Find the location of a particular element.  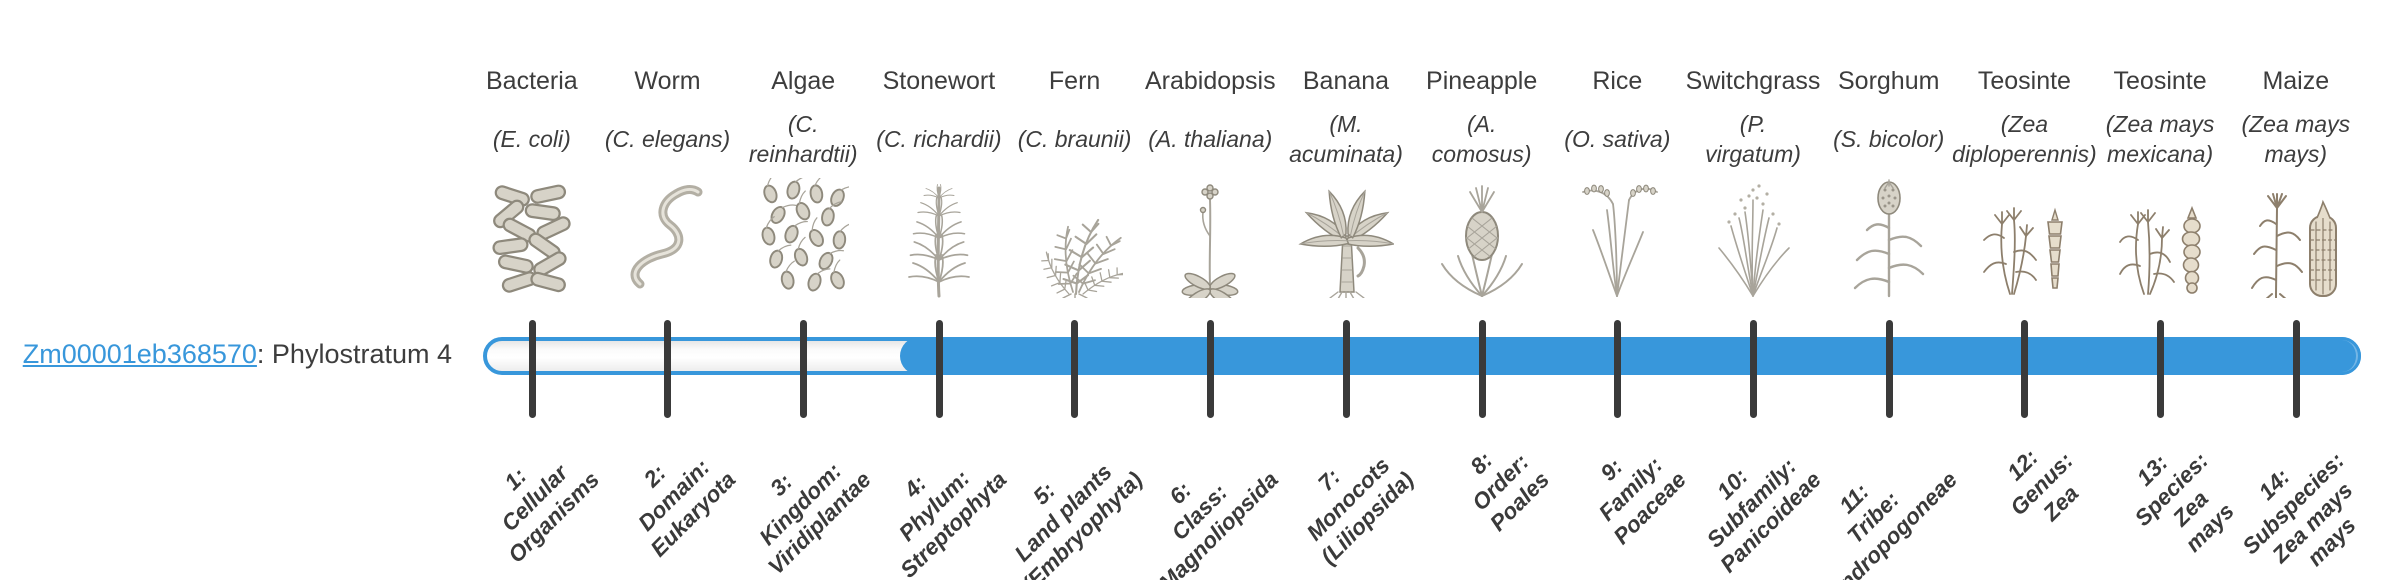

gene-phylostratum-text: : Phylostratum 4 is located at coordinates (354, 354).